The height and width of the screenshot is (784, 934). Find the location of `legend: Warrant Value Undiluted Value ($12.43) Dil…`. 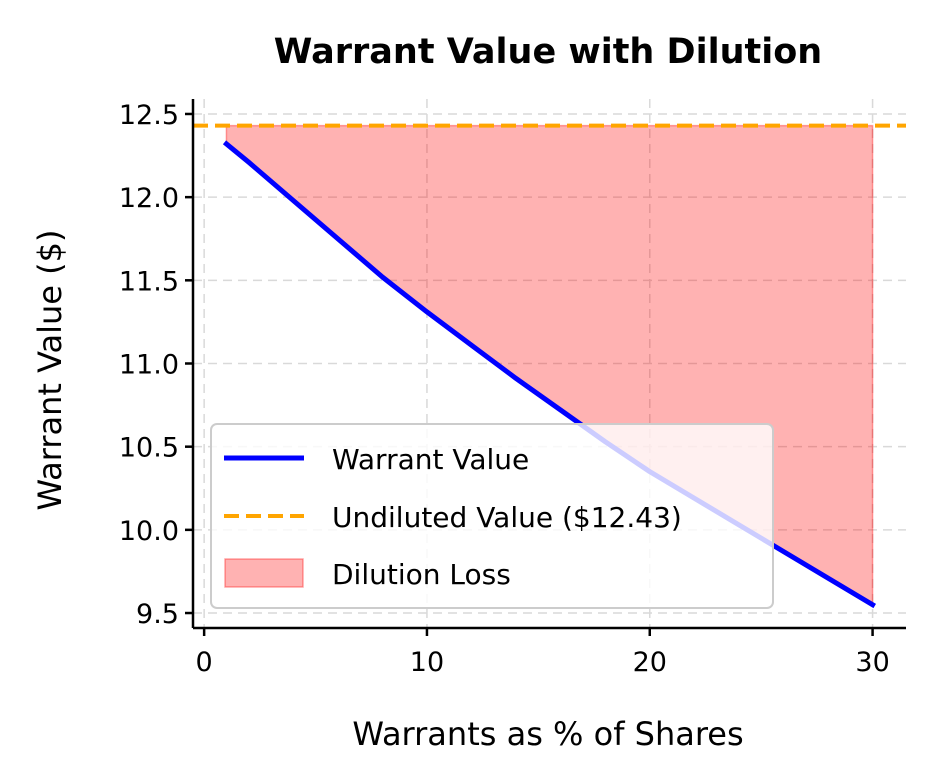

legend: Warrant Value Undiluted Value ($12.43) Dil… is located at coordinates (492, 516).